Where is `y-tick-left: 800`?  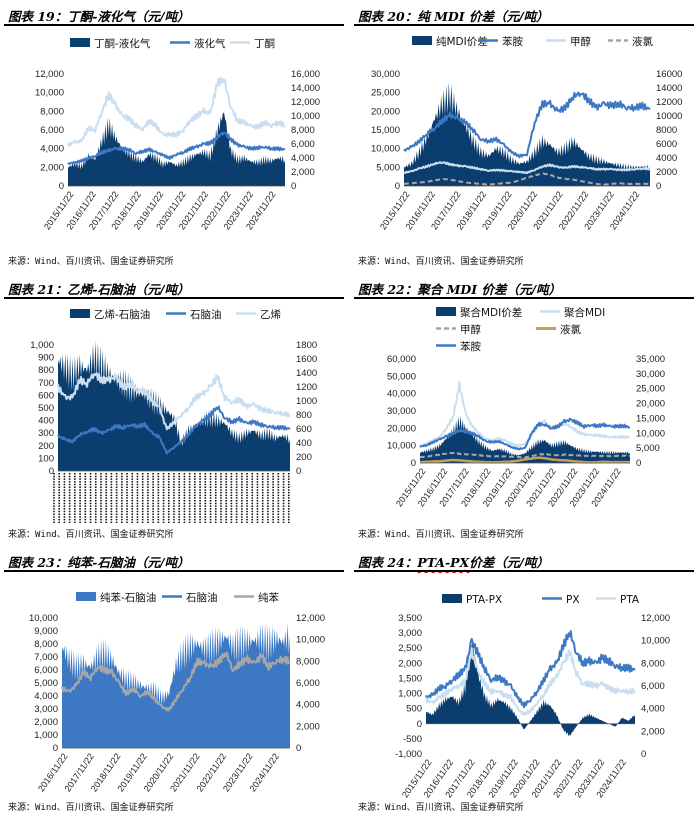 y-tick-left: 800 is located at coordinates (46, 370).